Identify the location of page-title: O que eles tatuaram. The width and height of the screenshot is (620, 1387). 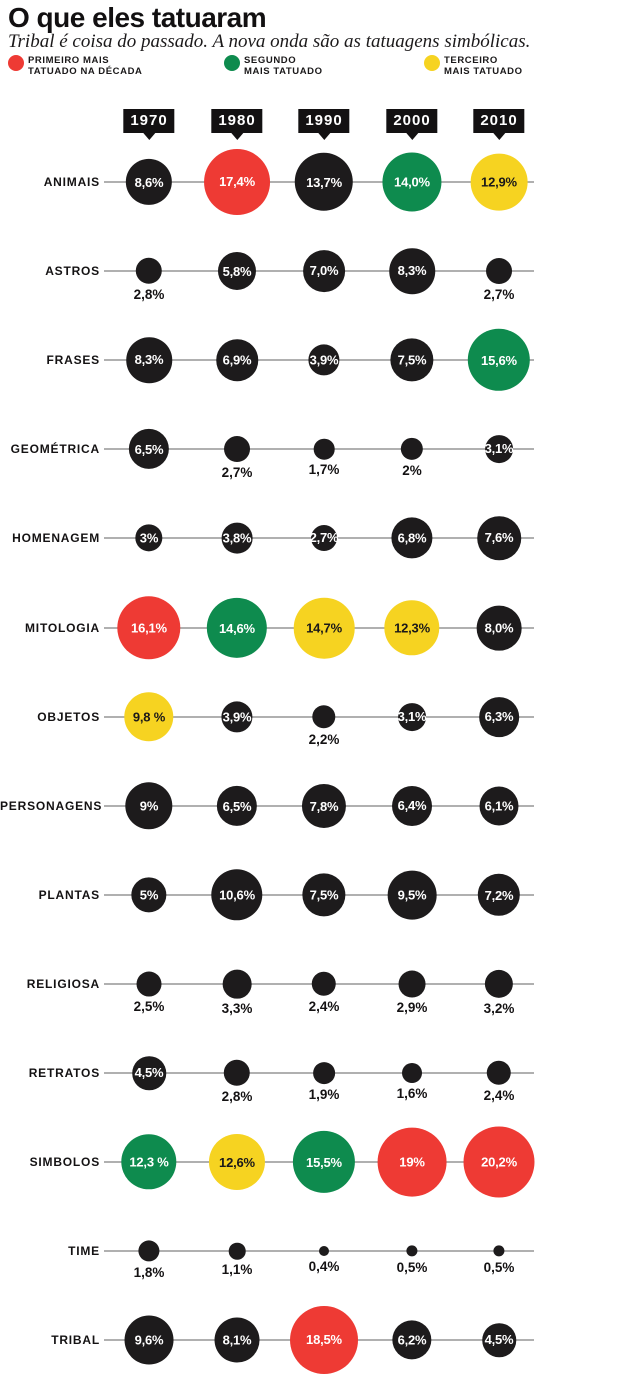
(137, 17).